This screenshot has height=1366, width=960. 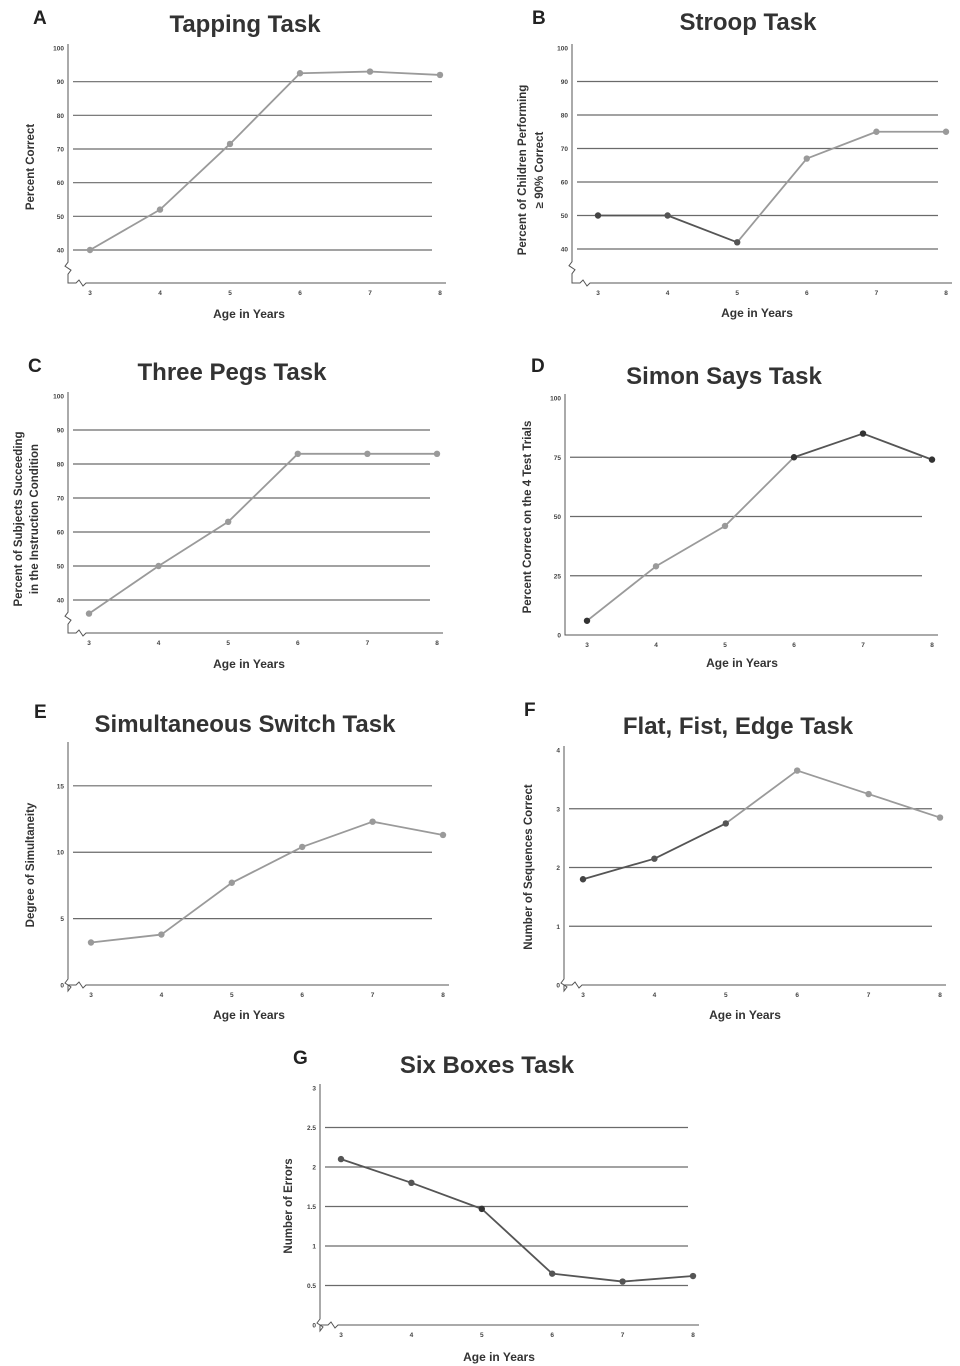 What do you see at coordinates (558, 809) in the screenshot?
I see `y-tick-label: 3` at bounding box center [558, 809].